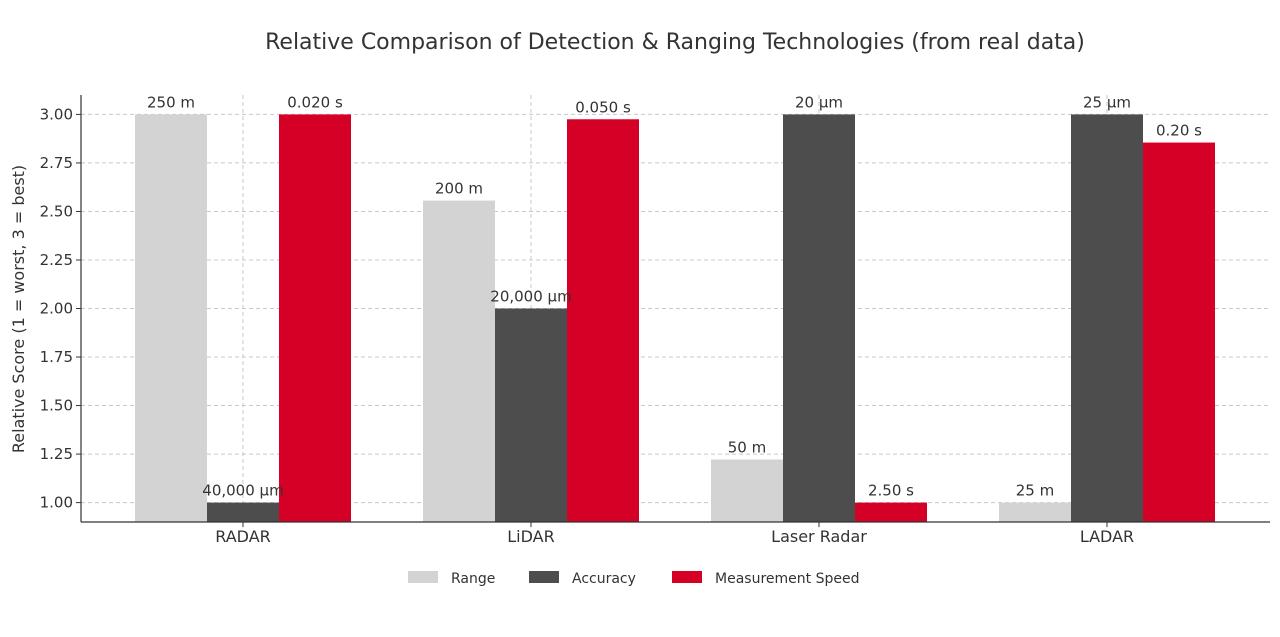 The width and height of the screenshot is (1280, 637). I want to click on bar-value-label: 0.20 s, so click(1179, 131).